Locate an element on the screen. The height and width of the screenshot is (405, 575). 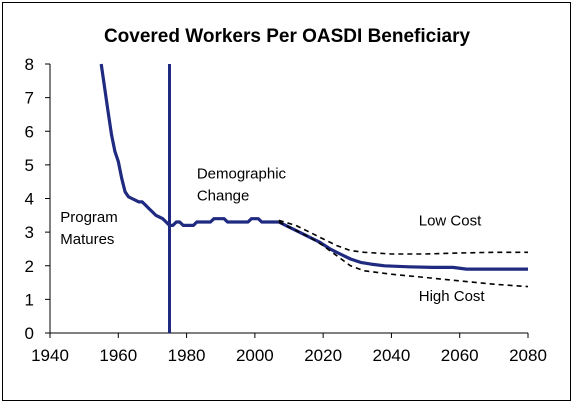
x-tick-label: 1960 is located at coordinates (118, 355).